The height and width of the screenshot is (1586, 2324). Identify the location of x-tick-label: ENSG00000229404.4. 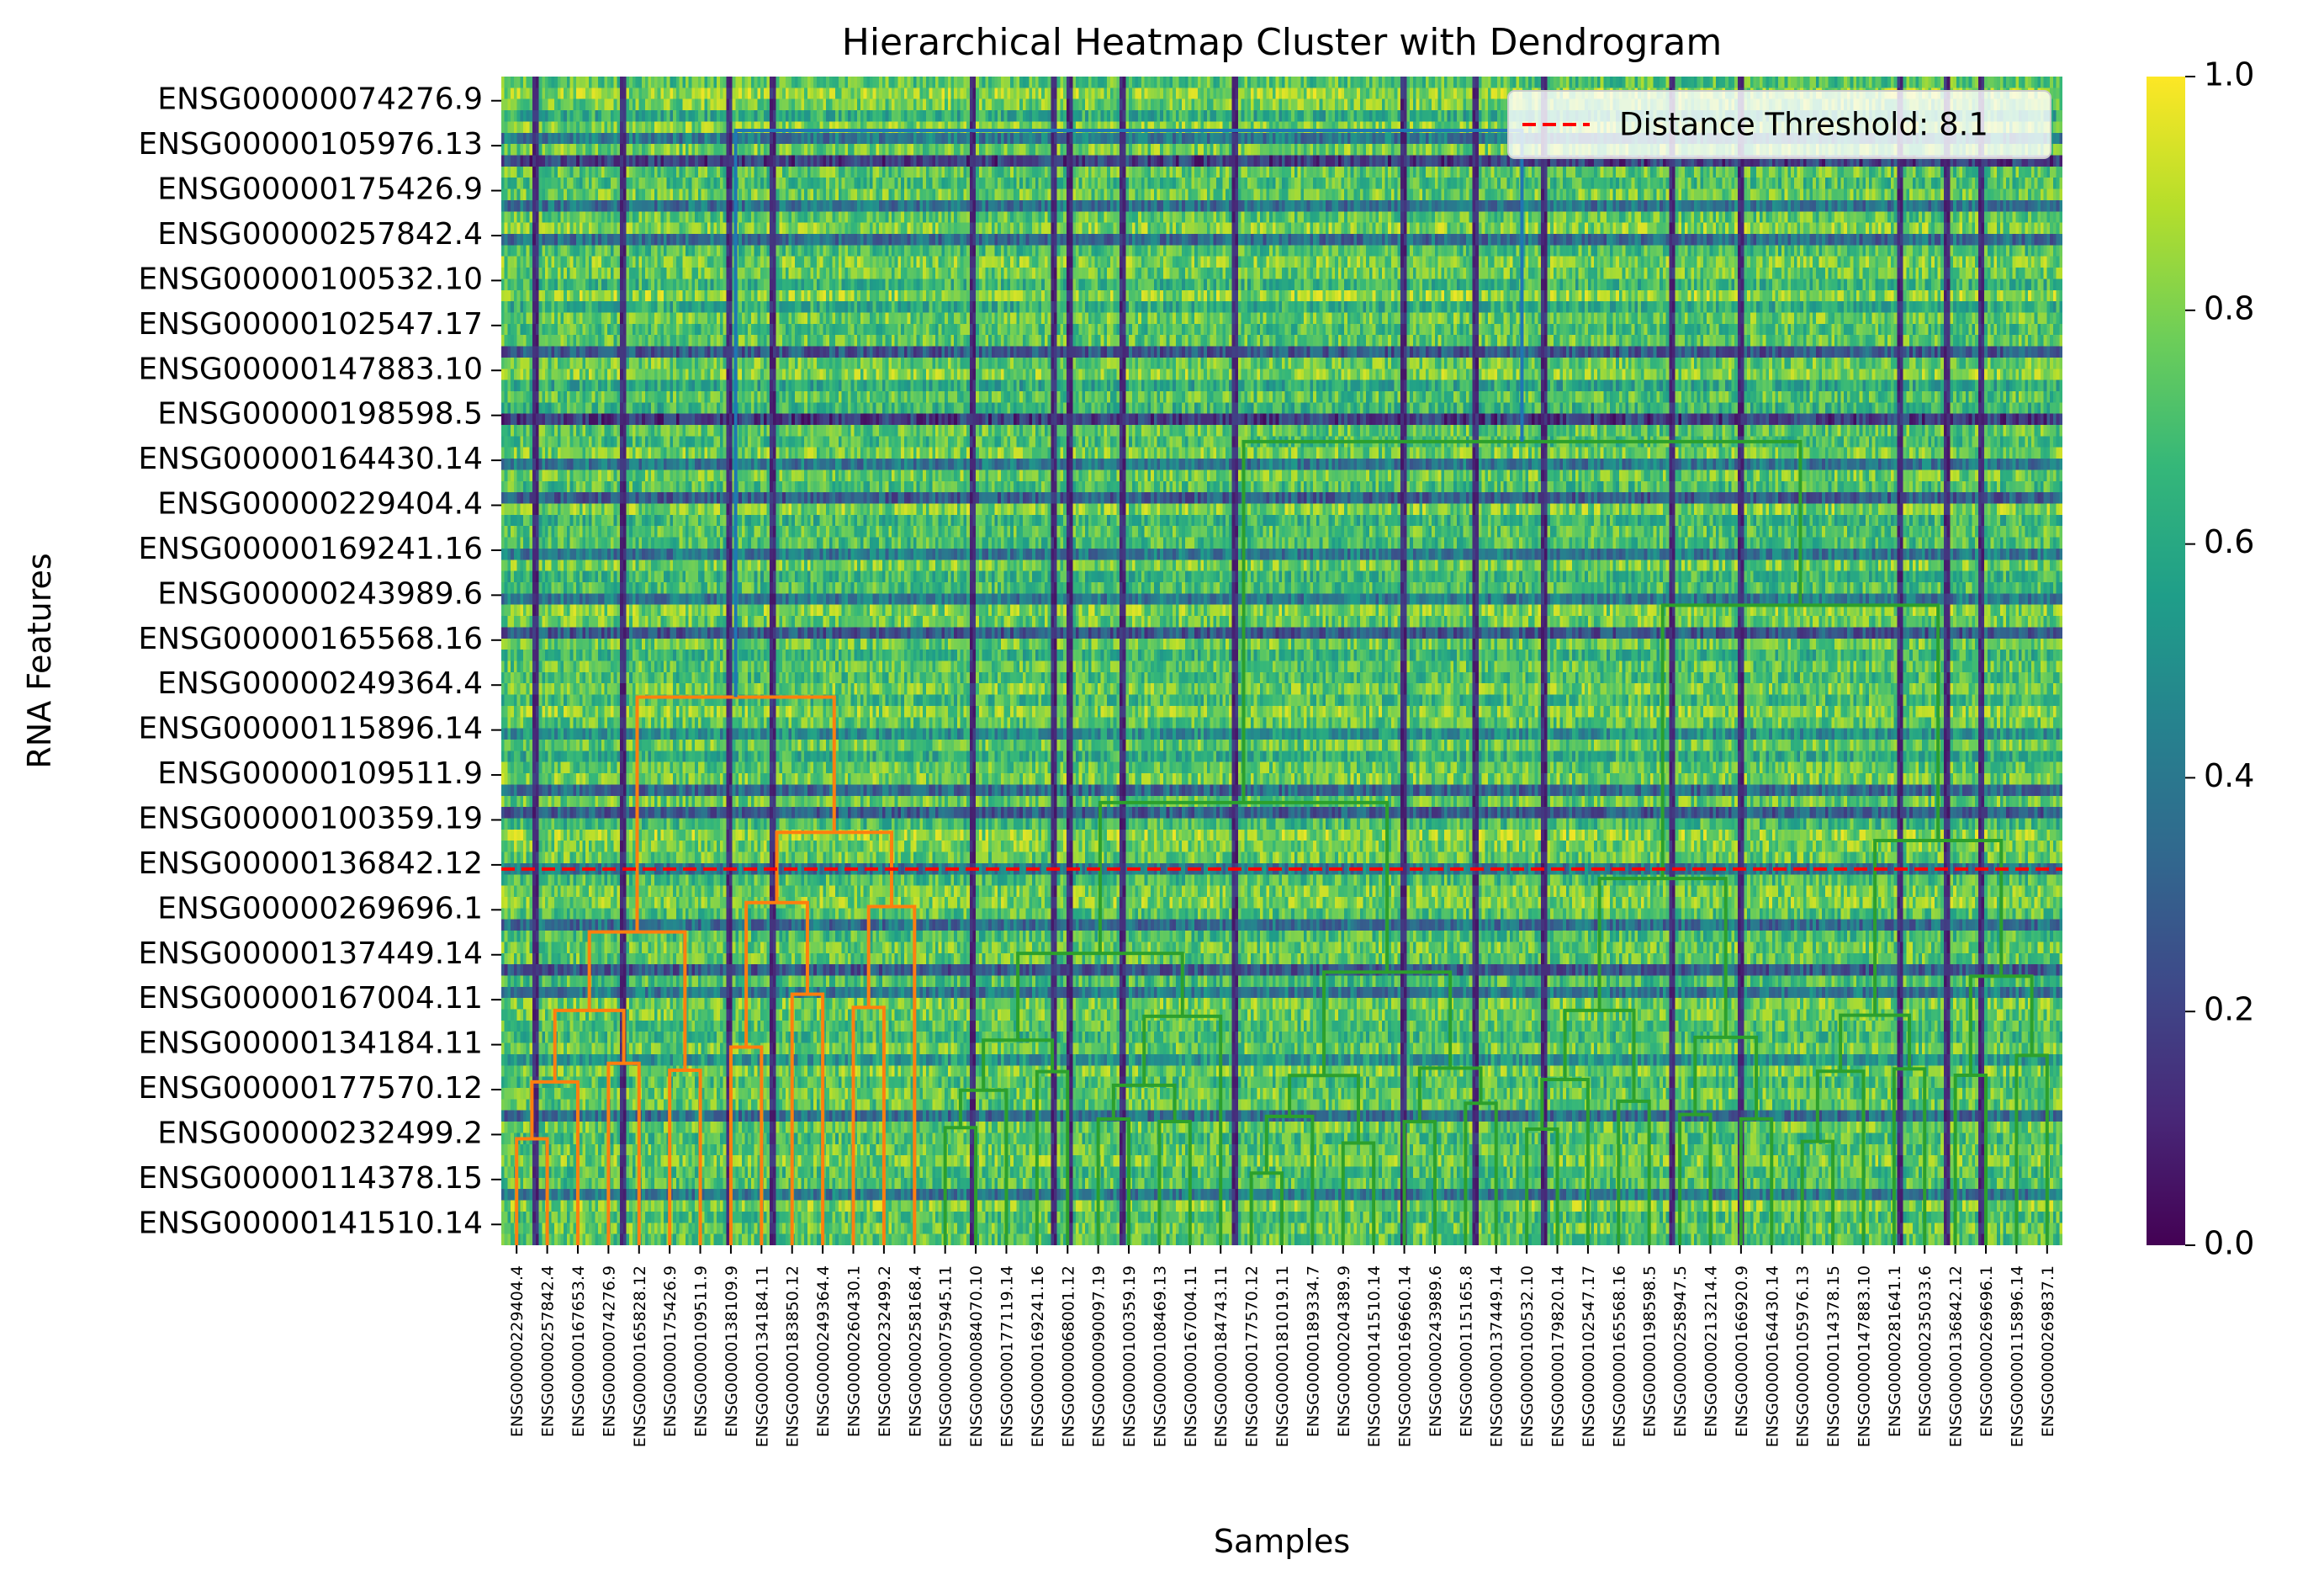
(517, 1351).